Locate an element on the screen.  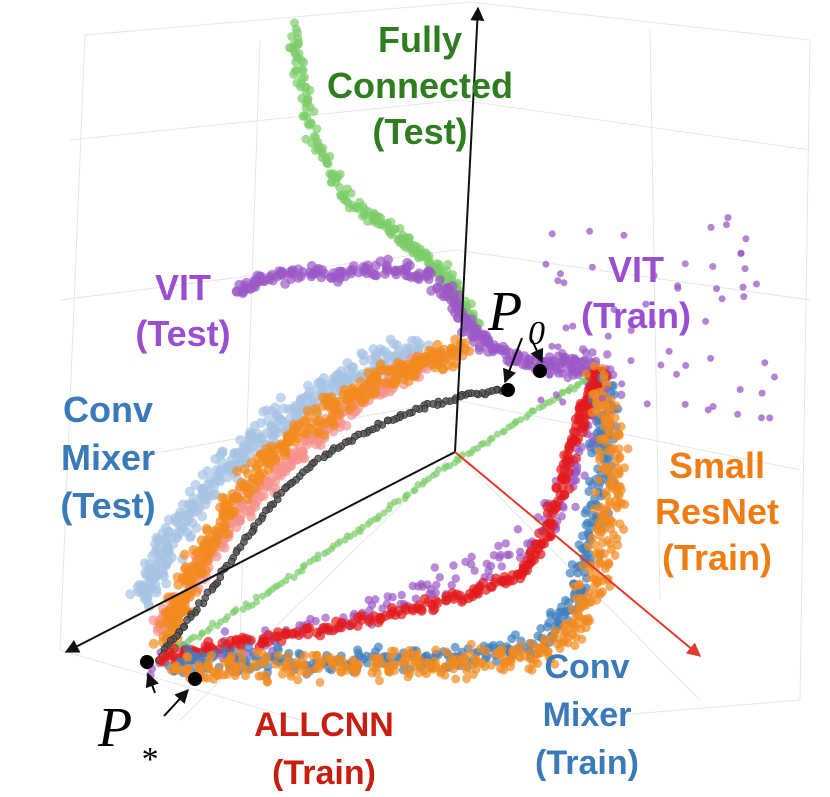
series-vit-train-outliers is located at coordinates (657, 318).